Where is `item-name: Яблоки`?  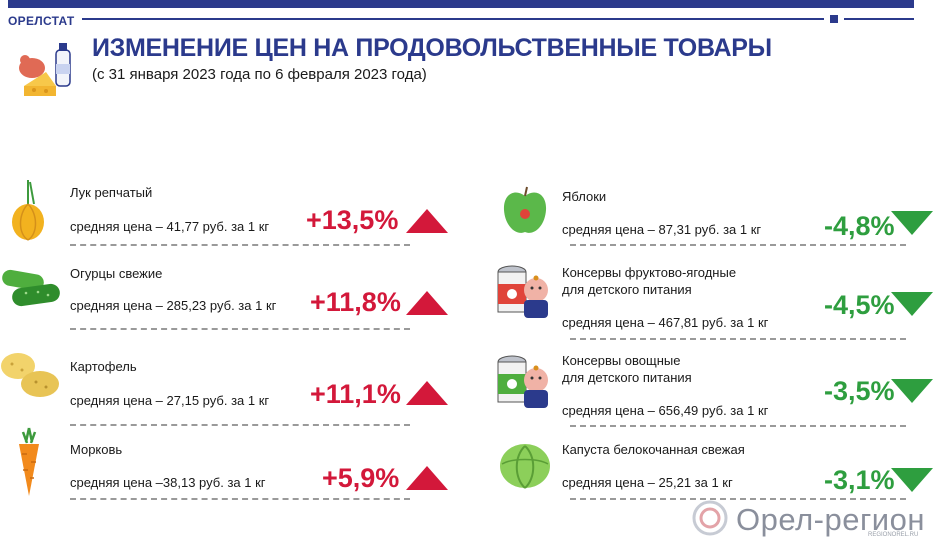
item-name: Яблоки is located at coordinates (584, 196).